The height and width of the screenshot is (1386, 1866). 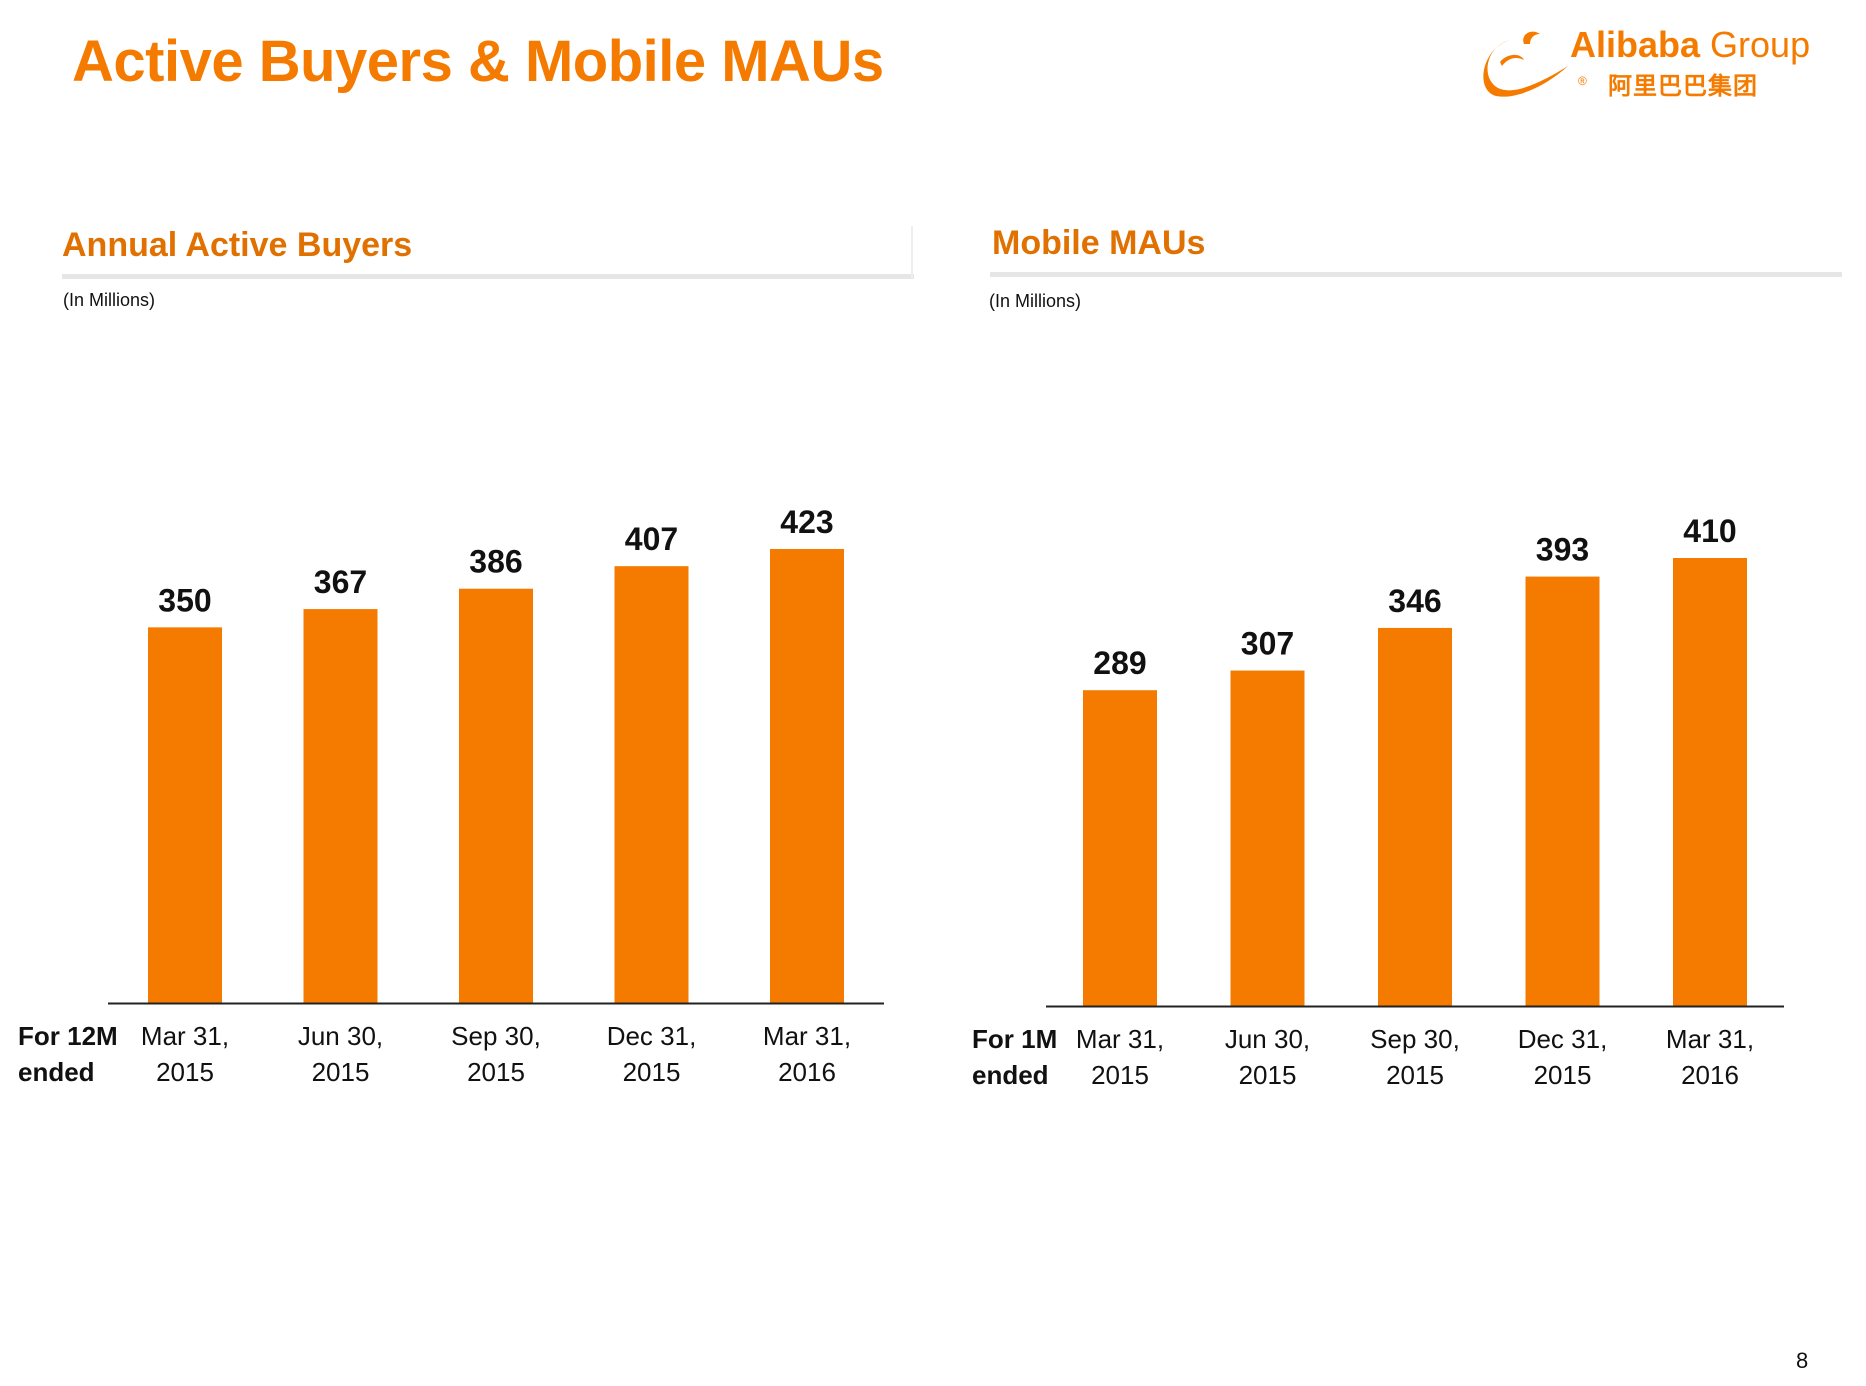 I want to click on bar-value-label: 393, so click(x=1562, y=550).